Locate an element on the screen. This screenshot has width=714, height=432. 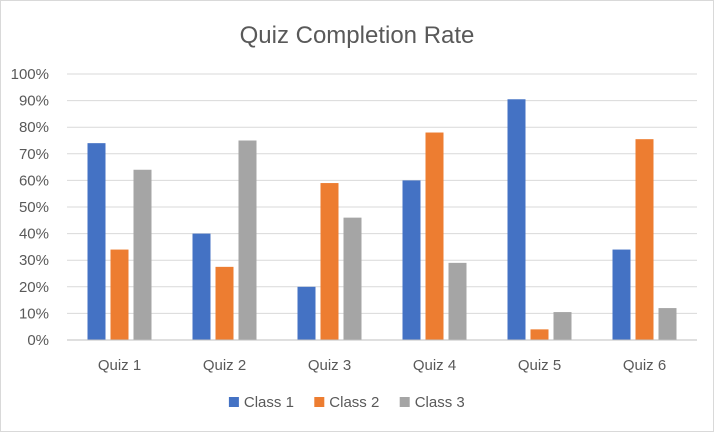
y-tick-label: 70% is located at coordinates (34, 154).